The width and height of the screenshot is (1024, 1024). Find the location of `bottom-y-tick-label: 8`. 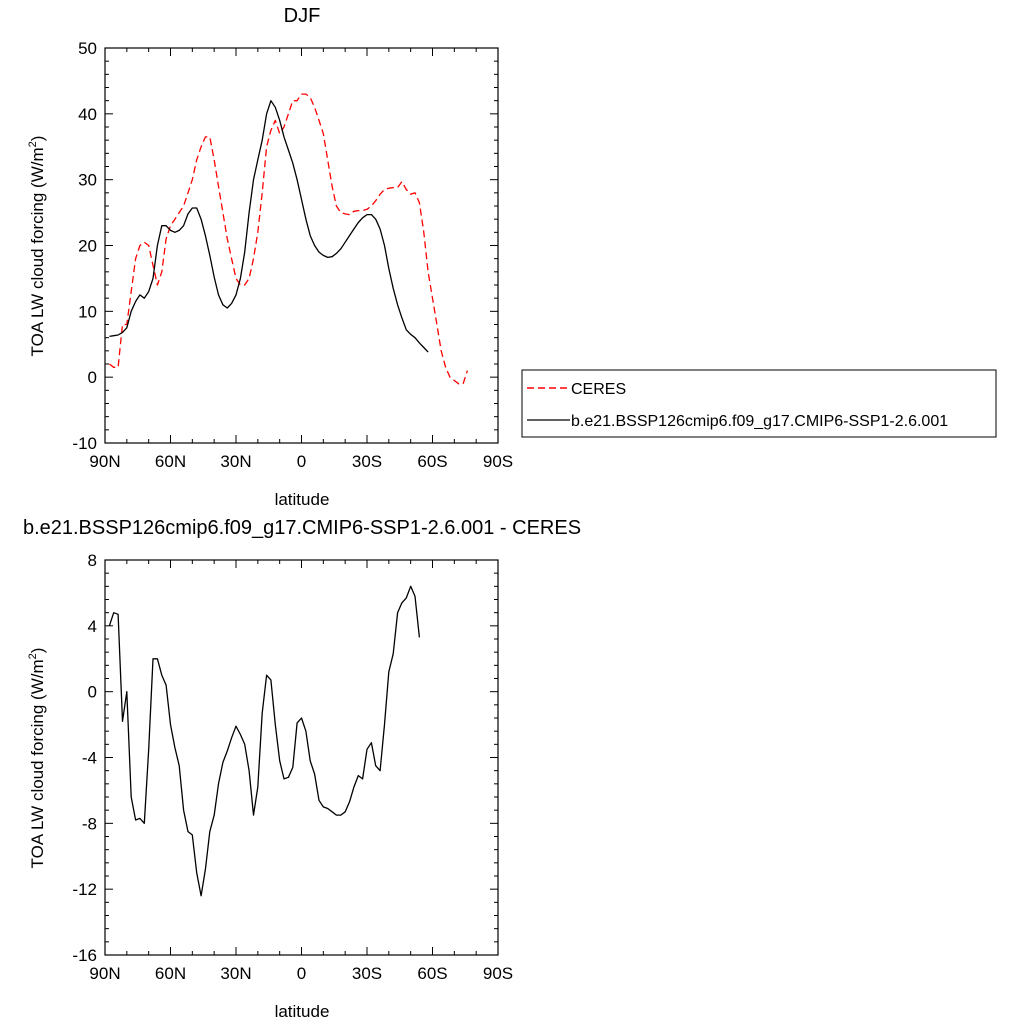

bottom-y-tick-label: 8 is located at coordinates (92, 560).